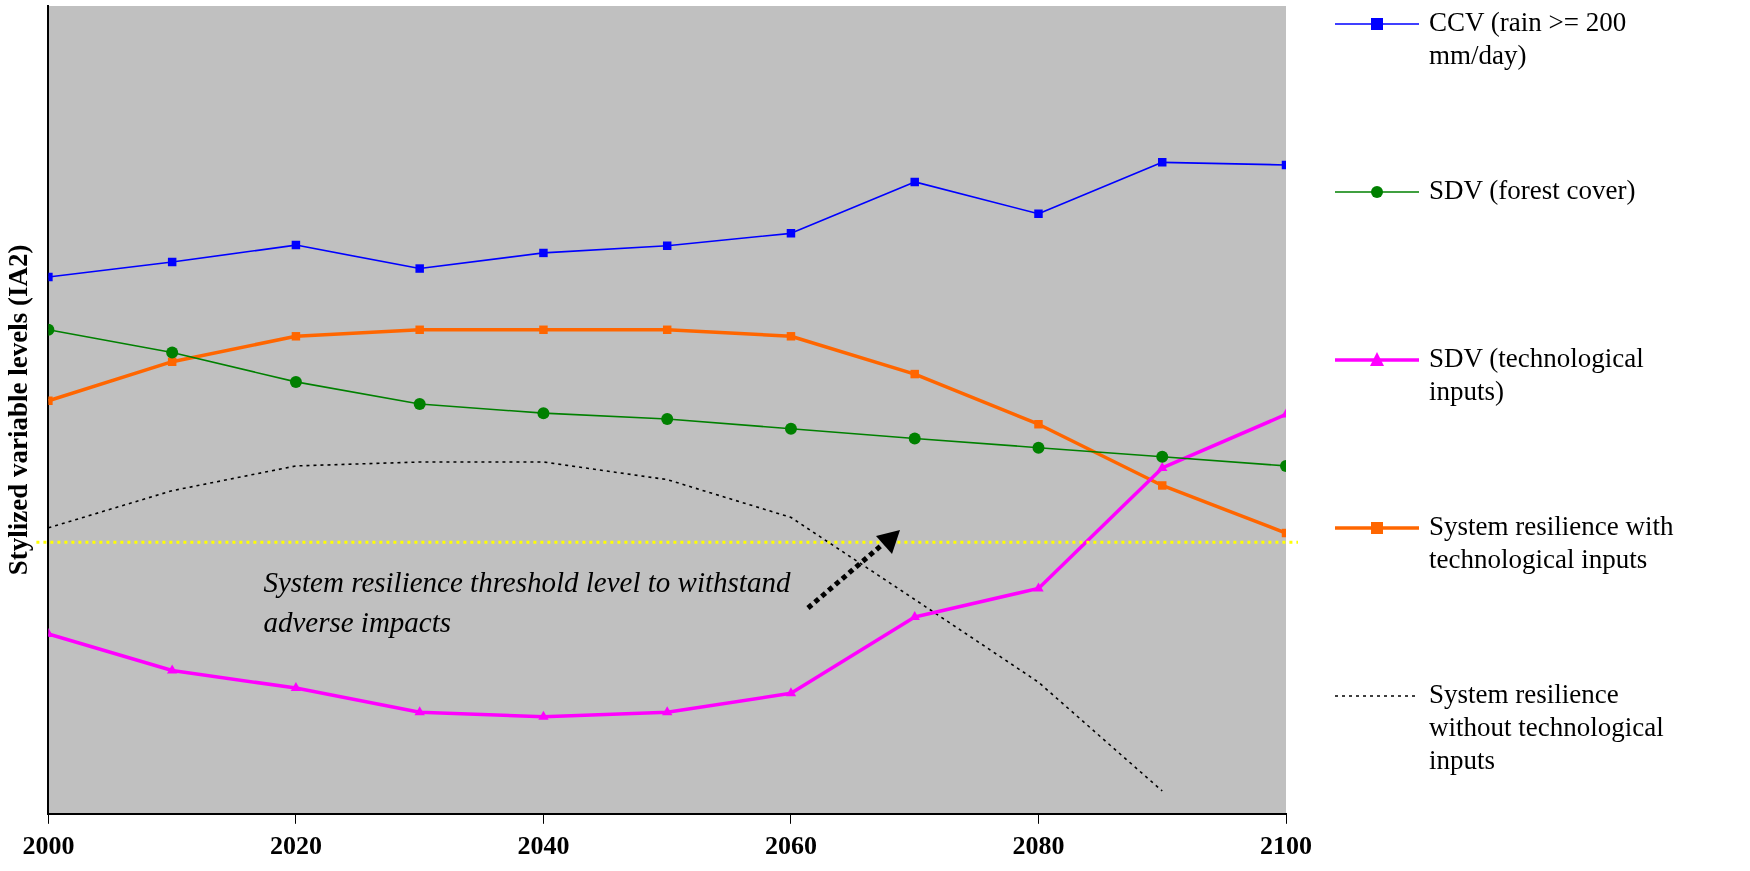 The height and width of the screenshot is (871, 1750). I want to click on legend-label: CCV (rain >= 200 mm/day), so click(1528, 39).